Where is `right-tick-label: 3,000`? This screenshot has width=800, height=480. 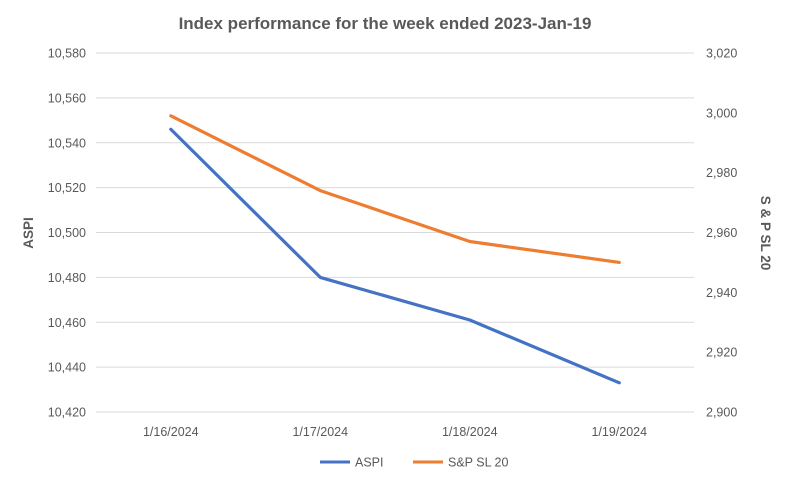
right-tick-label: 3,000 is located at coordinates (721, 113).